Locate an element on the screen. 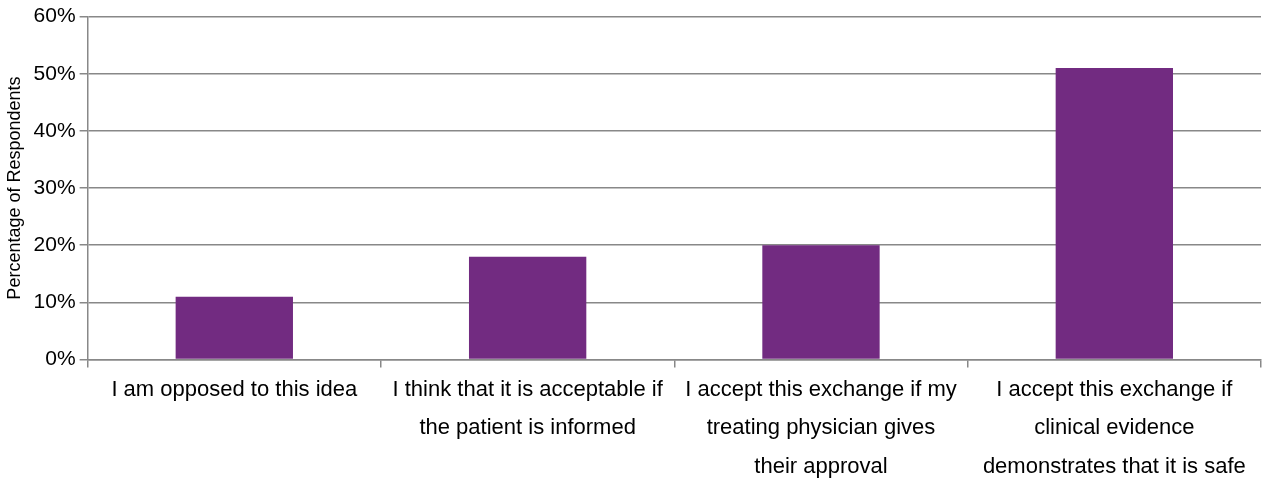  y-tick-label: 10% is located at coordinates (54, 301).